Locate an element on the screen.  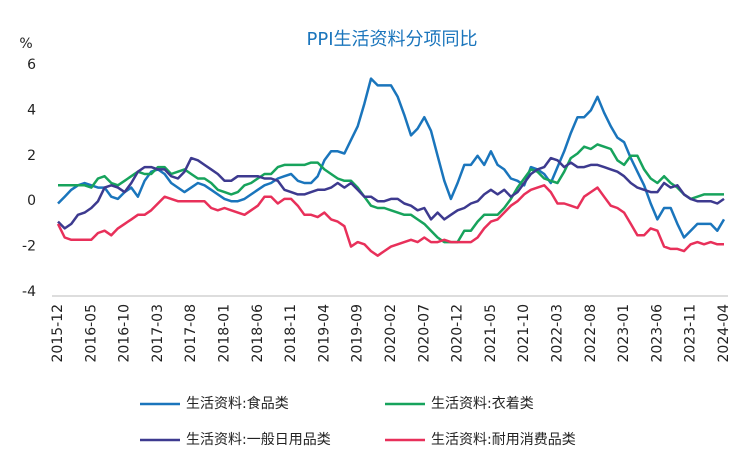
legend-label: 生活资料:耐用消费品类 is located at coordinates (503, 440).